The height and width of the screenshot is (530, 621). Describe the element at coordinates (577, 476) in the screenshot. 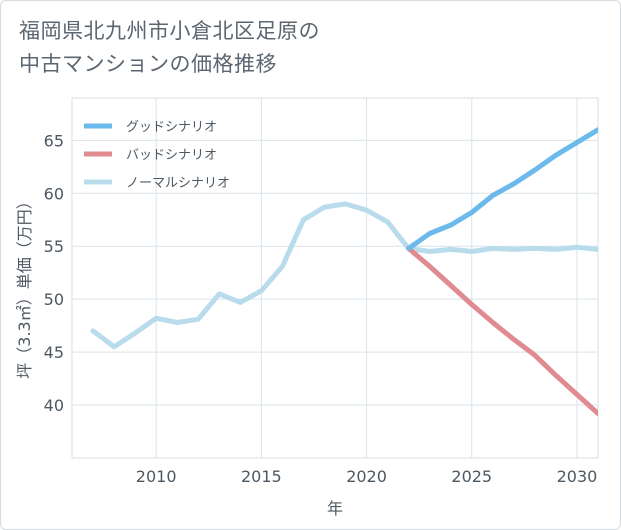

I see `x-tick-label: 2030` at that location.